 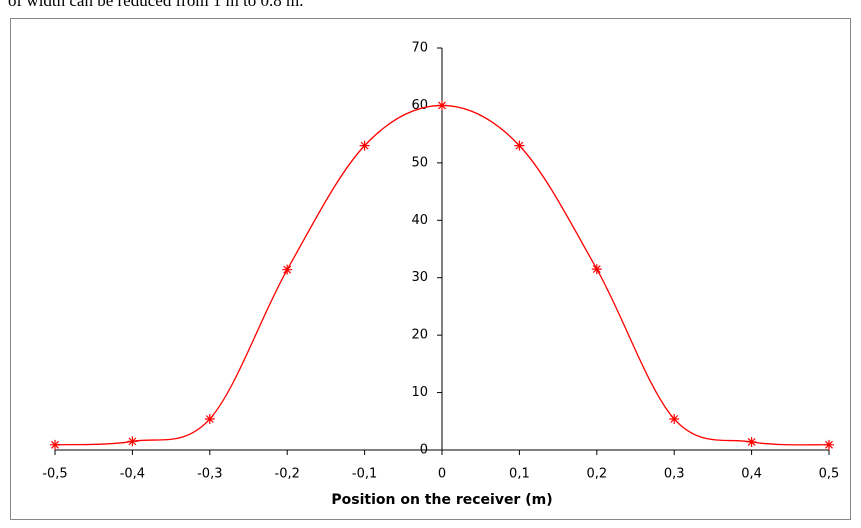 What do you see at coordinates (419, 392) in the screenshot?
I see `y-tick-label: 10` at bounding box center [419, 392].